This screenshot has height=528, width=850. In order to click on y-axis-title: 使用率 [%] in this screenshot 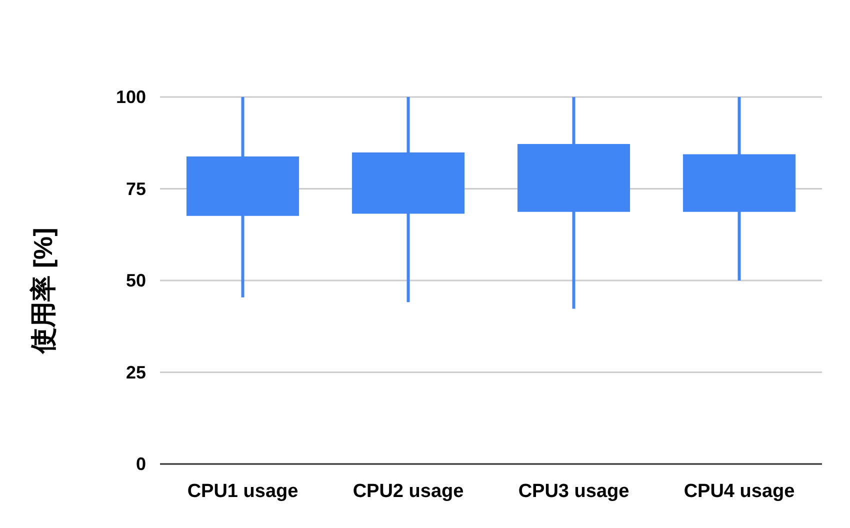, I will do `click(43, 291)`.